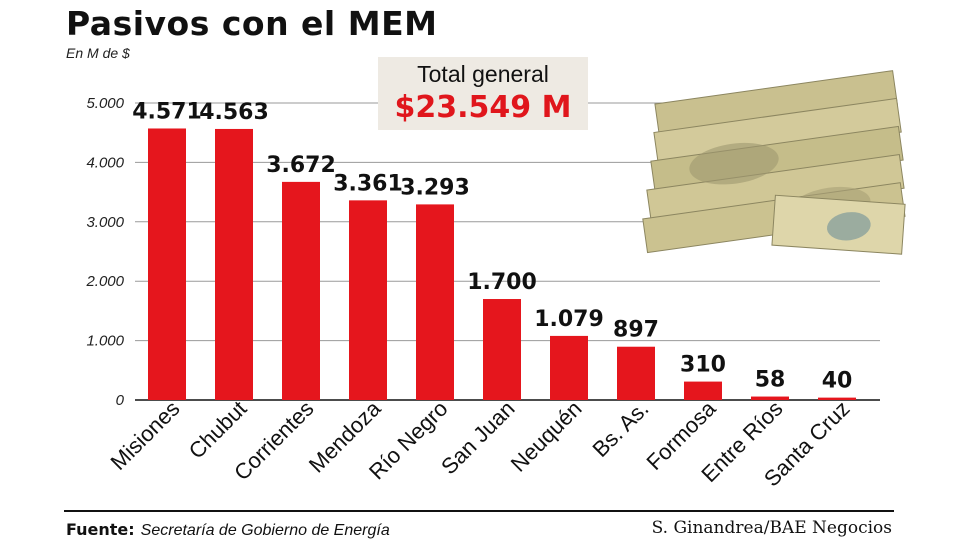 This screenshot has height=546, width=970. What do you see at coordinates (105, 341) in the screenshot?
I see `y-tick-label: 1.000` at bounding box center [105, 341].